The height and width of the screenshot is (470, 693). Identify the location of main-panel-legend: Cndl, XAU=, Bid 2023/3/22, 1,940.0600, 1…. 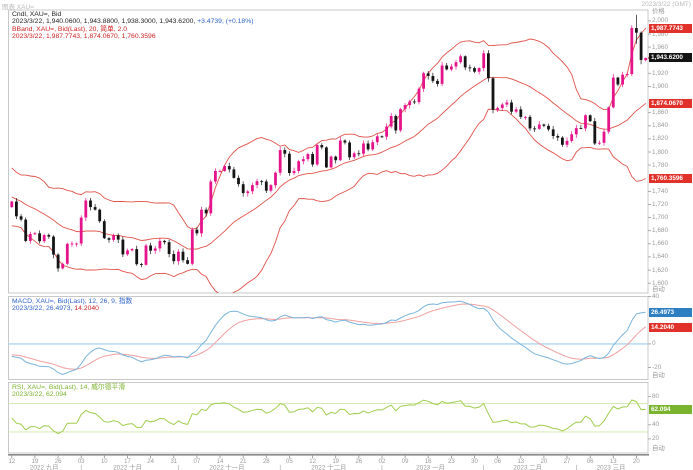
(133, 26).